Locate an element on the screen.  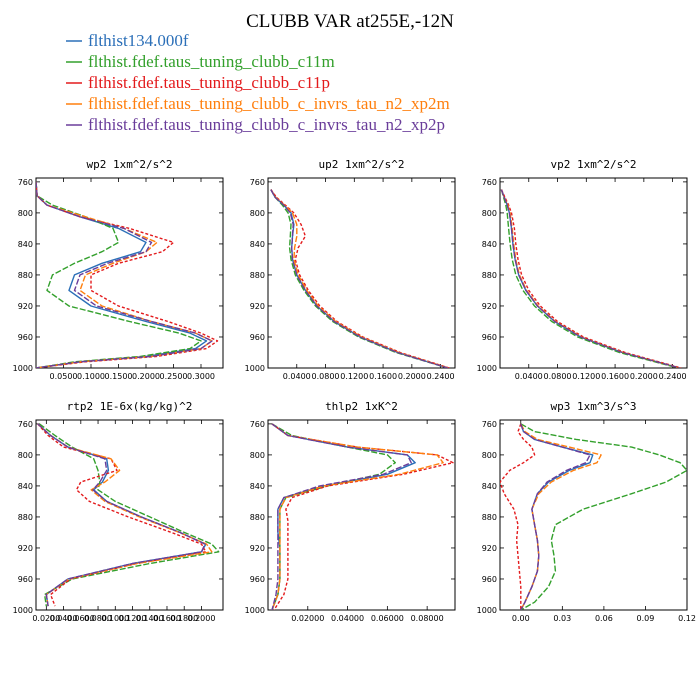
x-tick-label: 0.06000 is located at coordinates (387, 618).